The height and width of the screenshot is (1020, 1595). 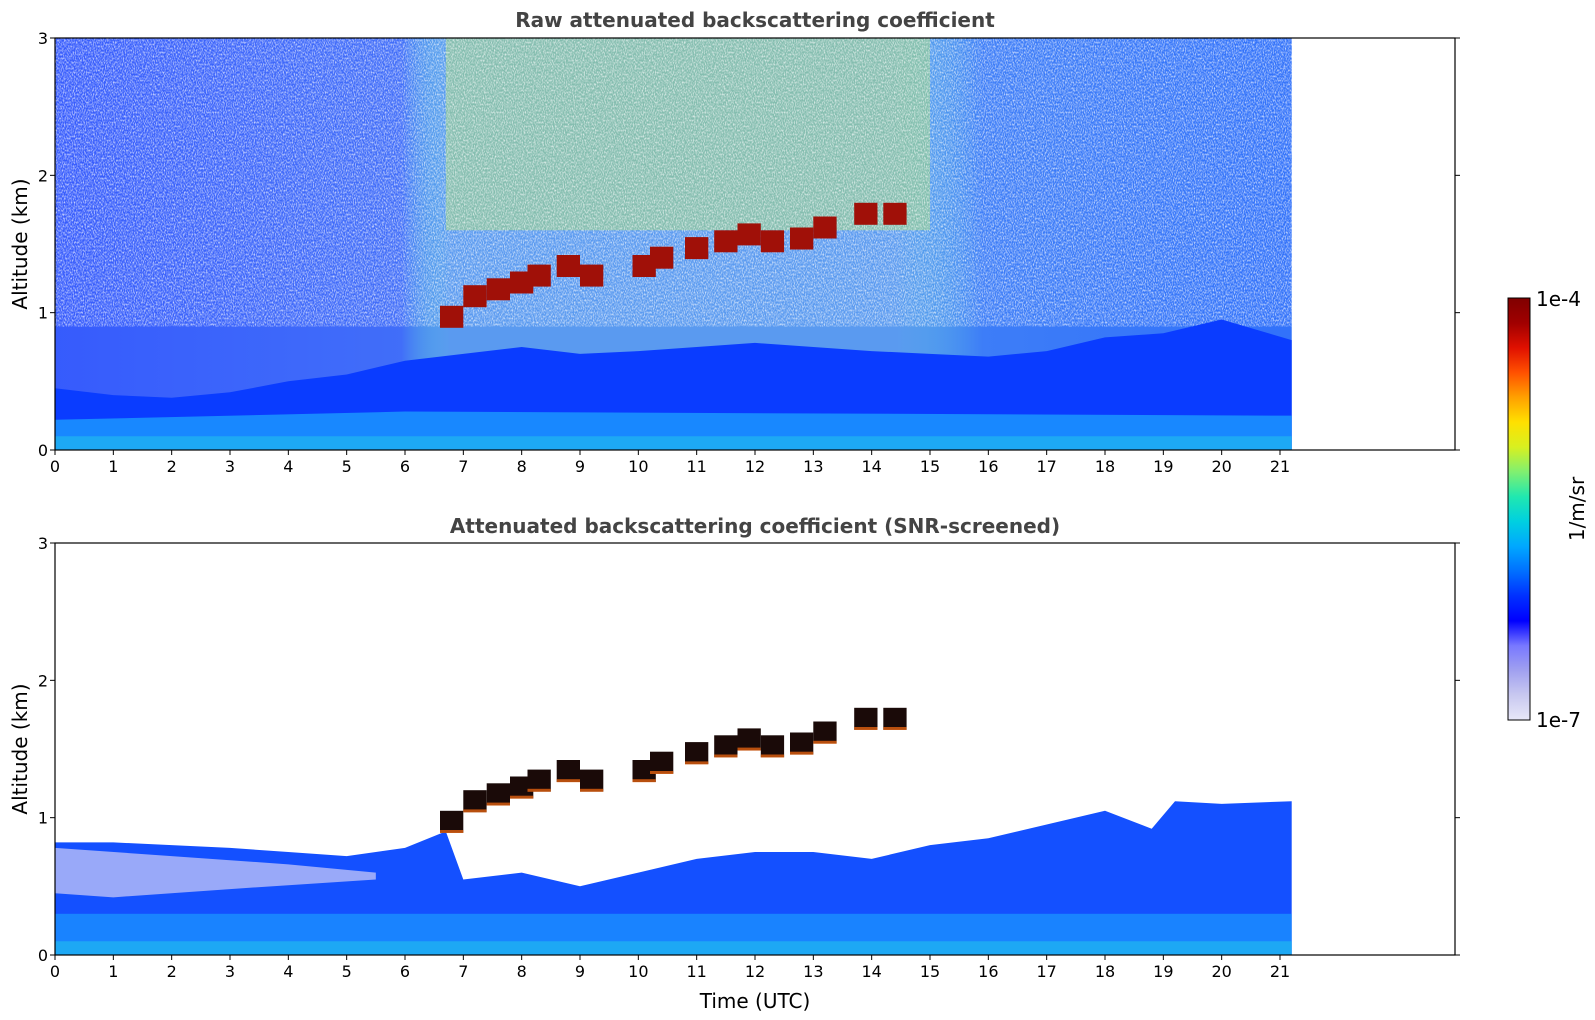 I want to click on x-axis-label: Time (UTC), so click(x=755, y=1001).